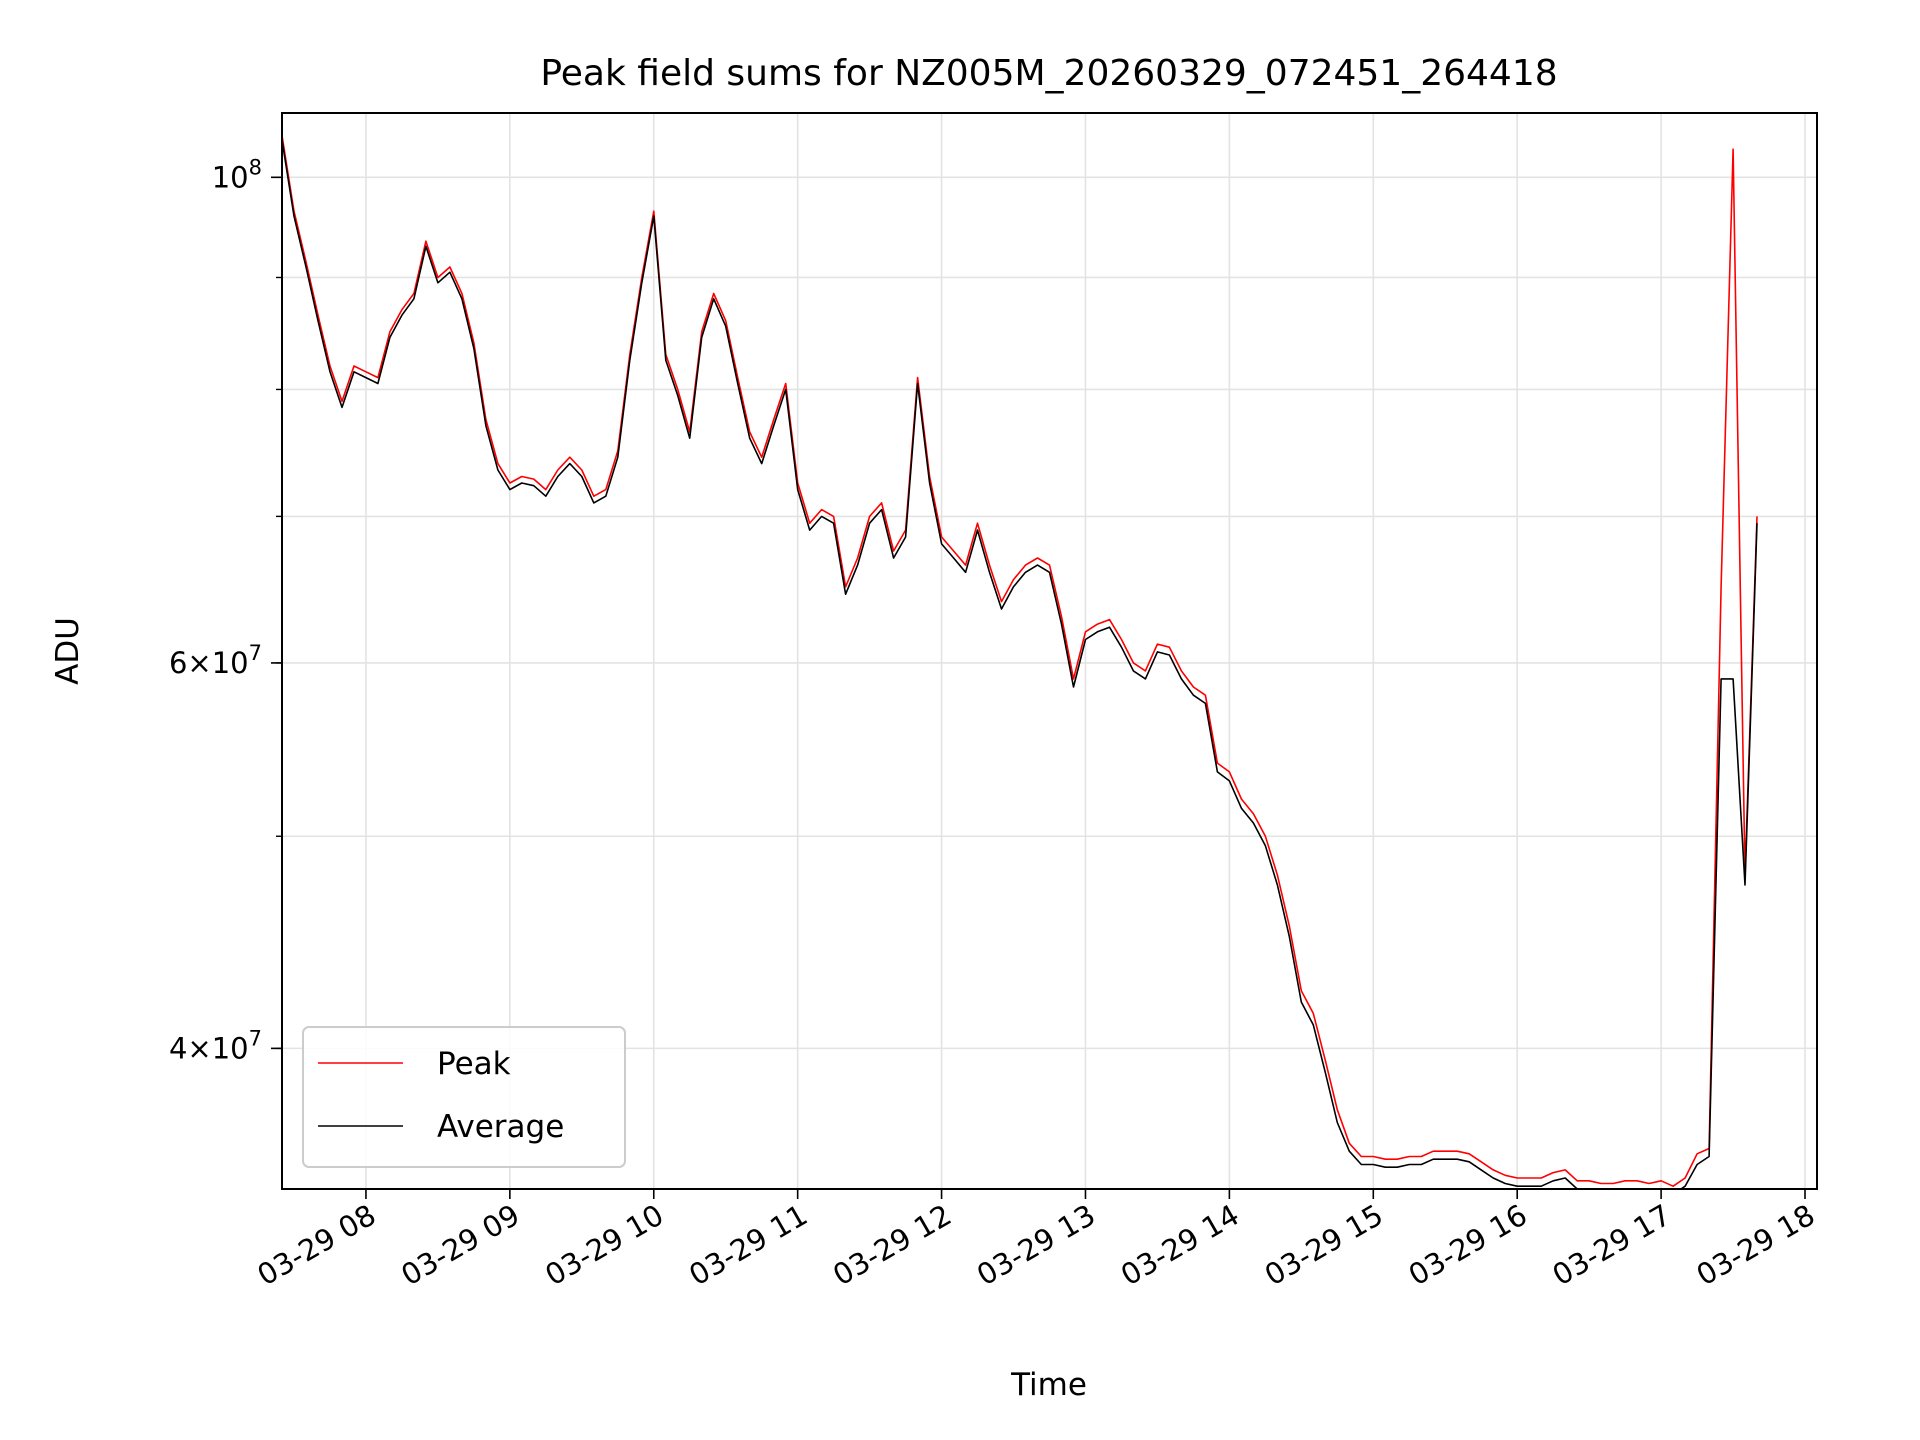 Image resolution: width=1920 pixels, height=1440 pixels. Describe the element at coordinates (215, 1045) in the screenshot. I see `y-tick-label: 4×107` at that location.